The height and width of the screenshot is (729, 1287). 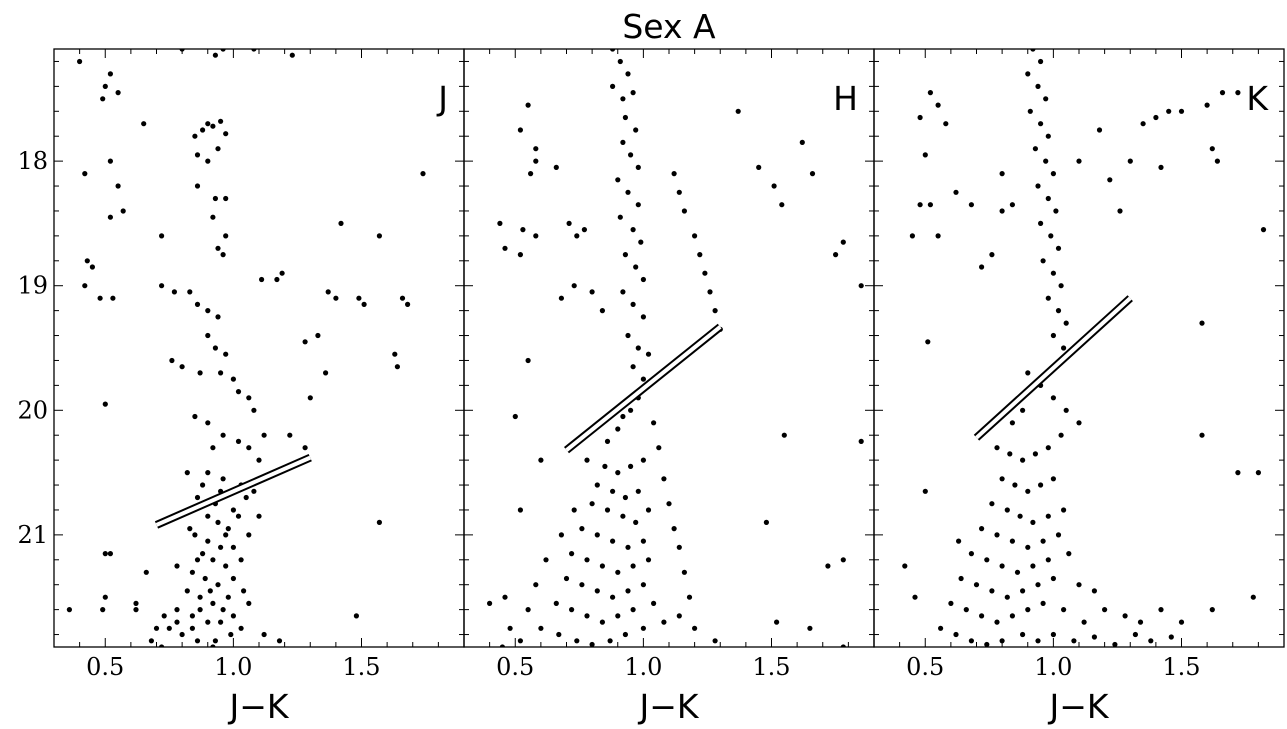 What do you see at coordinates (105, 667) in the screenshot?
I see `x-tick-label: 0.5` at bounding box center [105, 667].